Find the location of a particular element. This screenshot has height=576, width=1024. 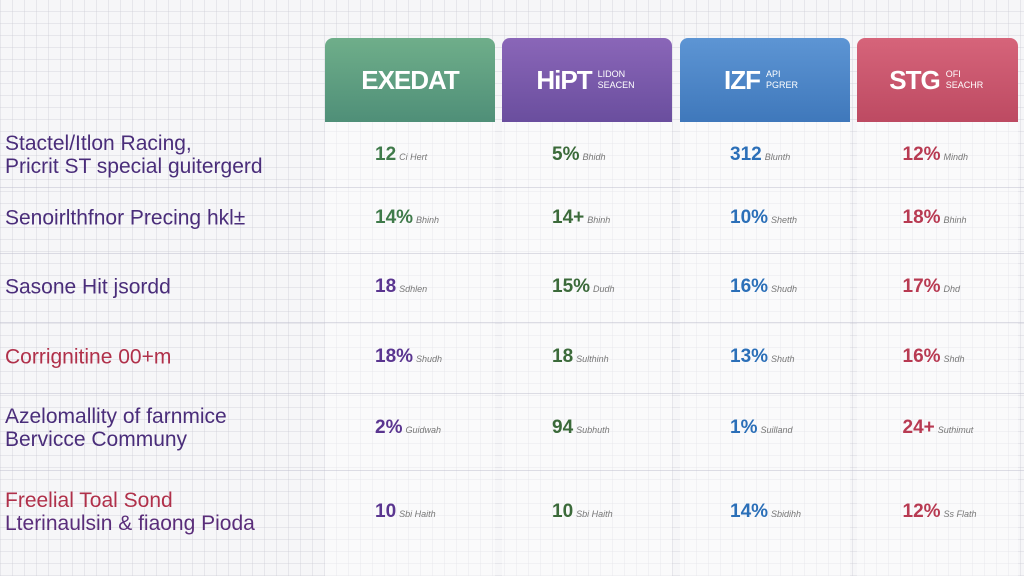

row-label-line: Senoirlthfnor Precing hkl± is located at coordinates (125, 218).